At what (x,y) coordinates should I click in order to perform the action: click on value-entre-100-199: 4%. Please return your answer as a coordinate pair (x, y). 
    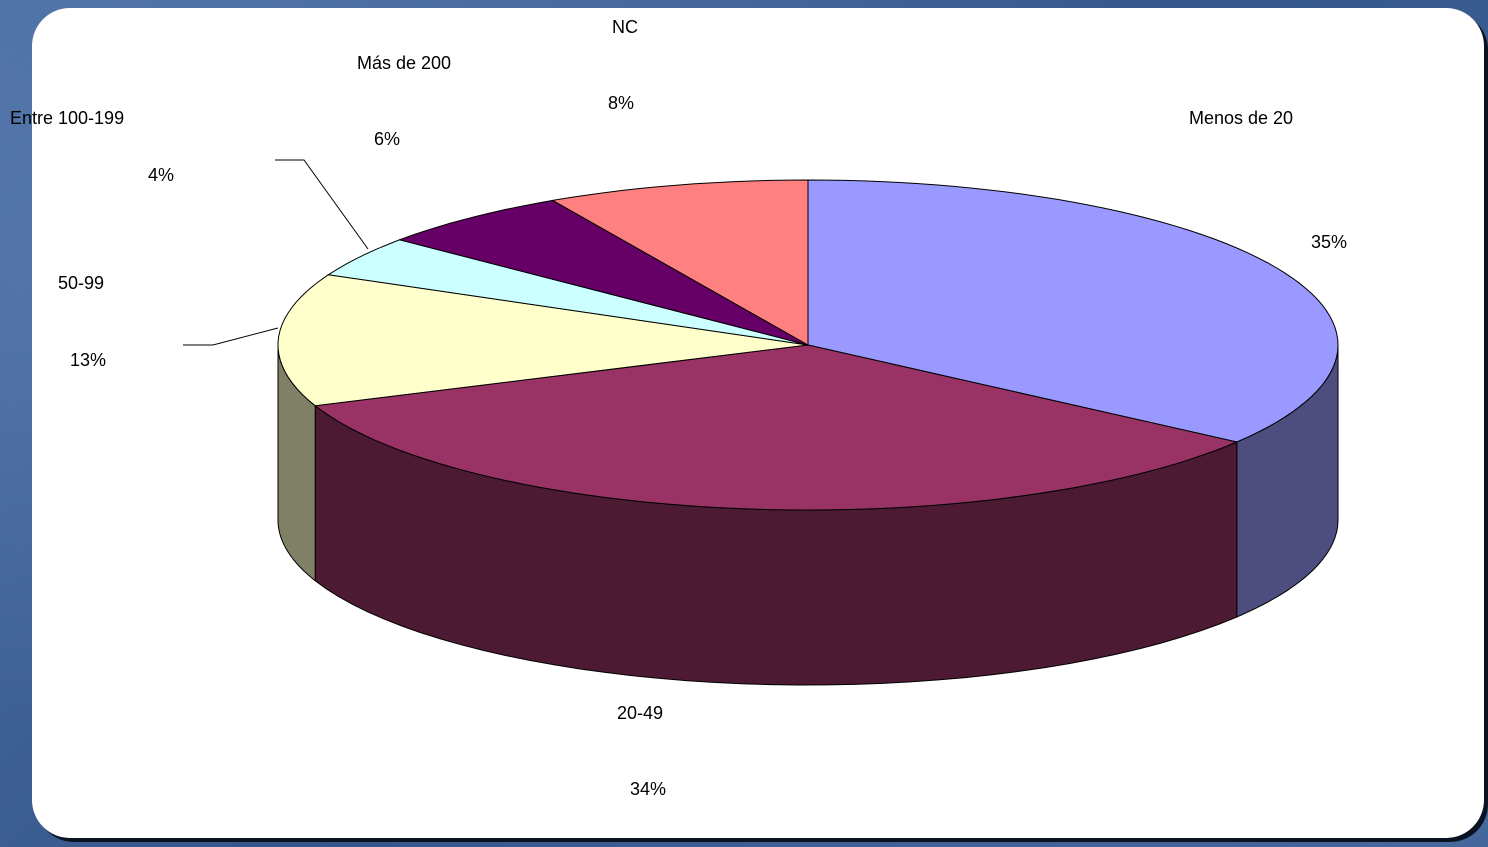
    Looking at the image, I should click on (161, 175).